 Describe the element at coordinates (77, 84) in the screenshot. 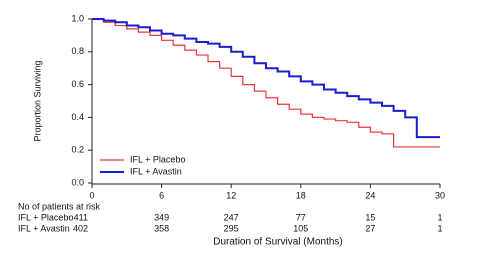

I see `y-tick-label: 0.6` at that location.